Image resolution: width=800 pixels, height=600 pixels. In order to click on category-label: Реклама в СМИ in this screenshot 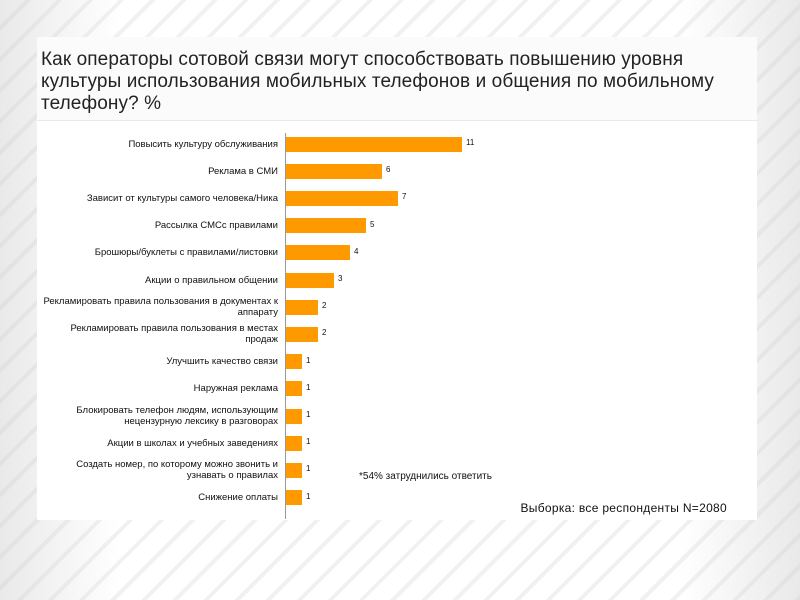, I will do `click(243, 171)`.